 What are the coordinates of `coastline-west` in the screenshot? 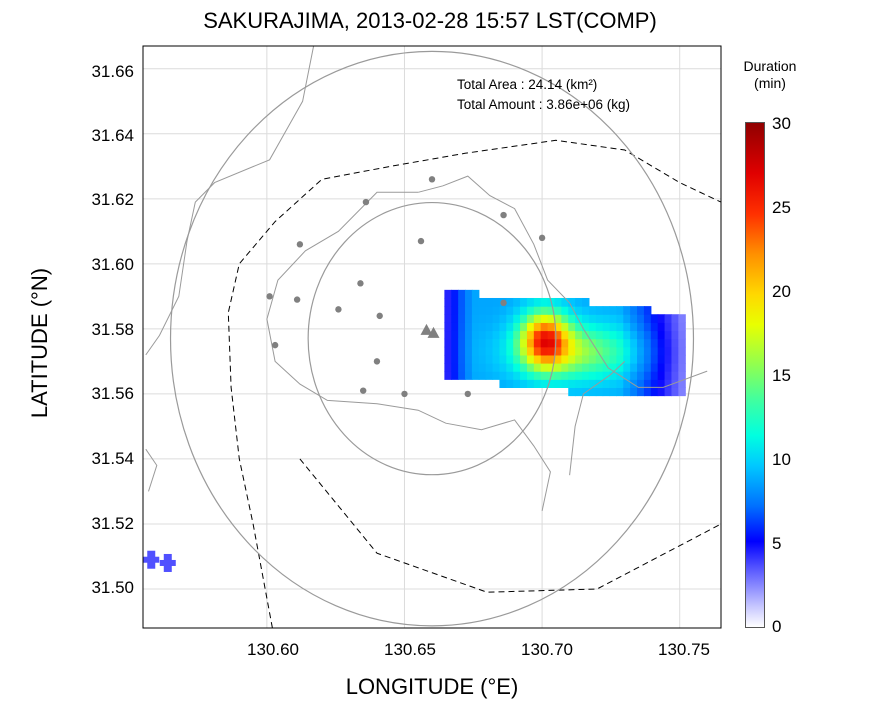 It's located at (230, 200).